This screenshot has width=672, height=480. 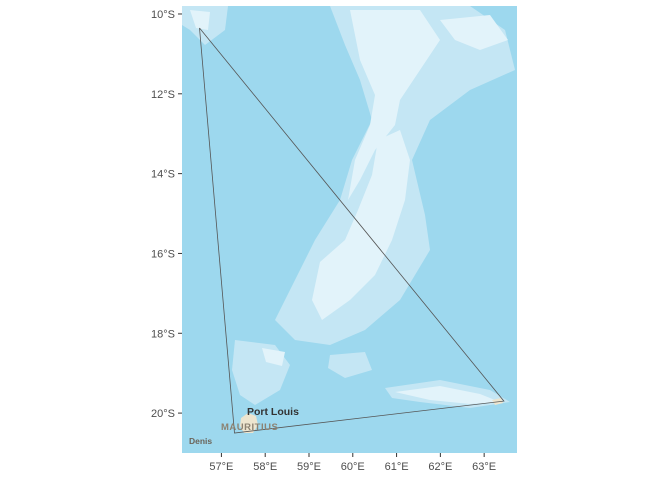 I want to click on lat-tick-label: 20°S, so click(x=163, y=414).